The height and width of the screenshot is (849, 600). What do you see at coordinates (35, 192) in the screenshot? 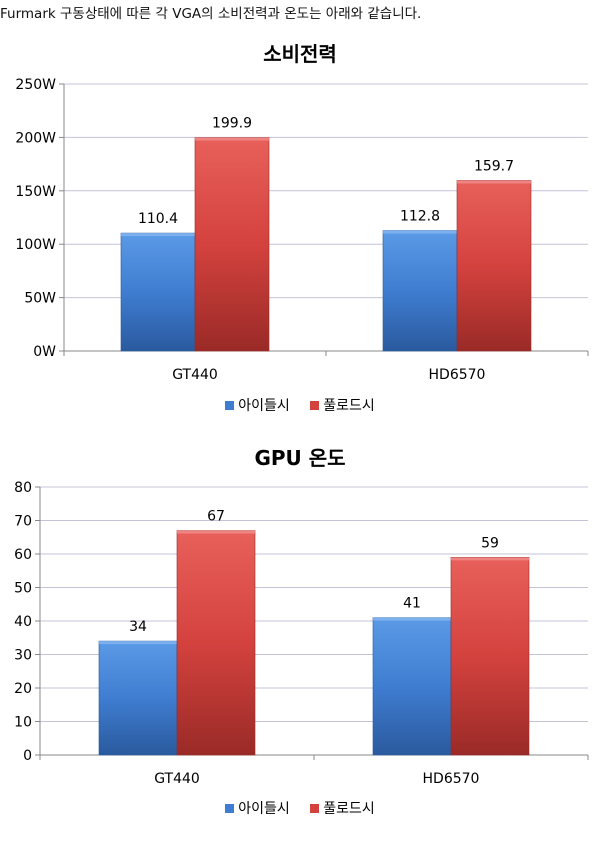
I see `y-tick-label: 150W` at bounding box center [35, 192].